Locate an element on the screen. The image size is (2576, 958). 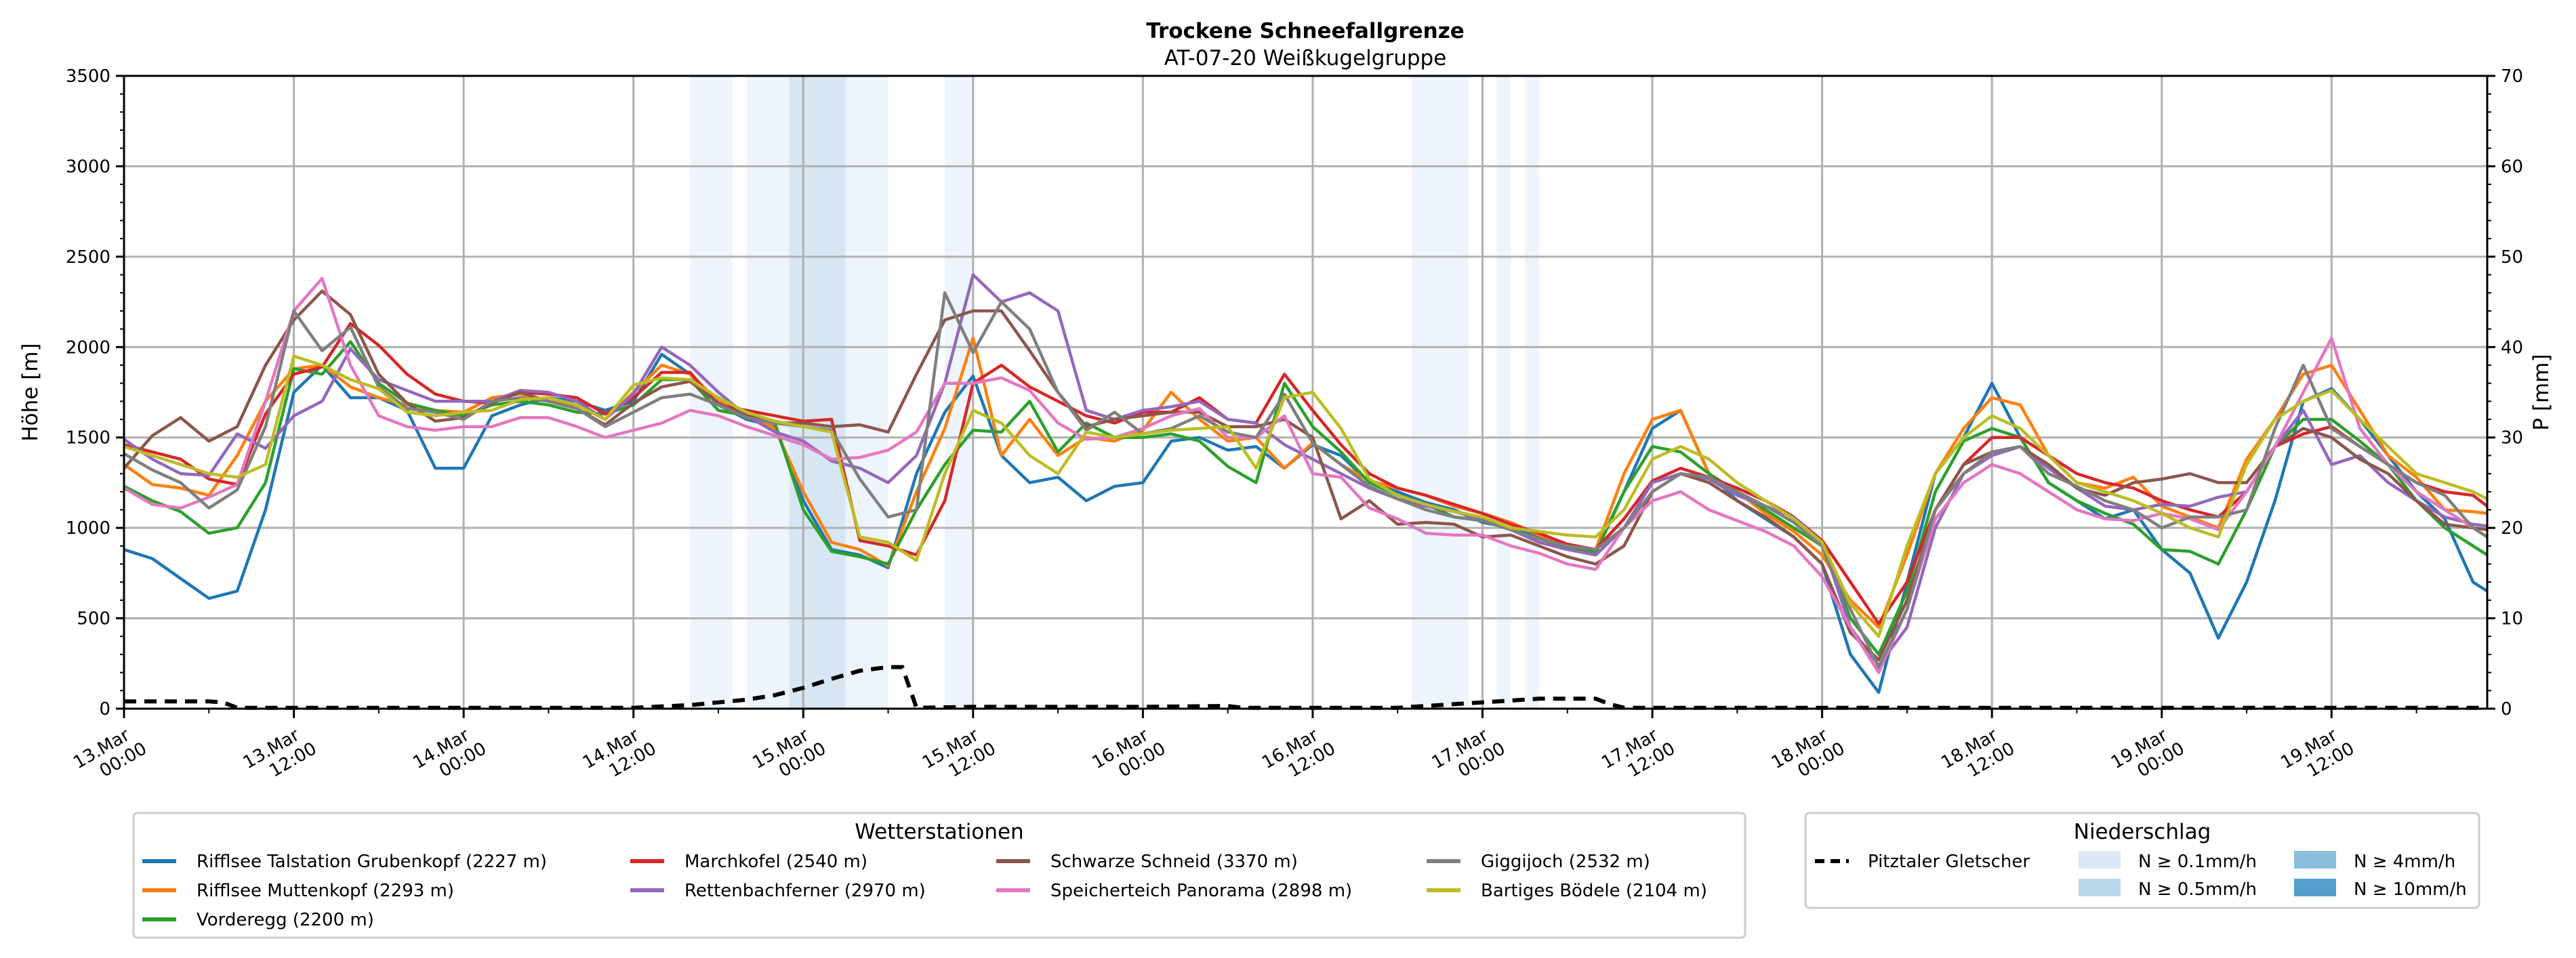
legend-stations-frame is located at coordinates (939, 875).